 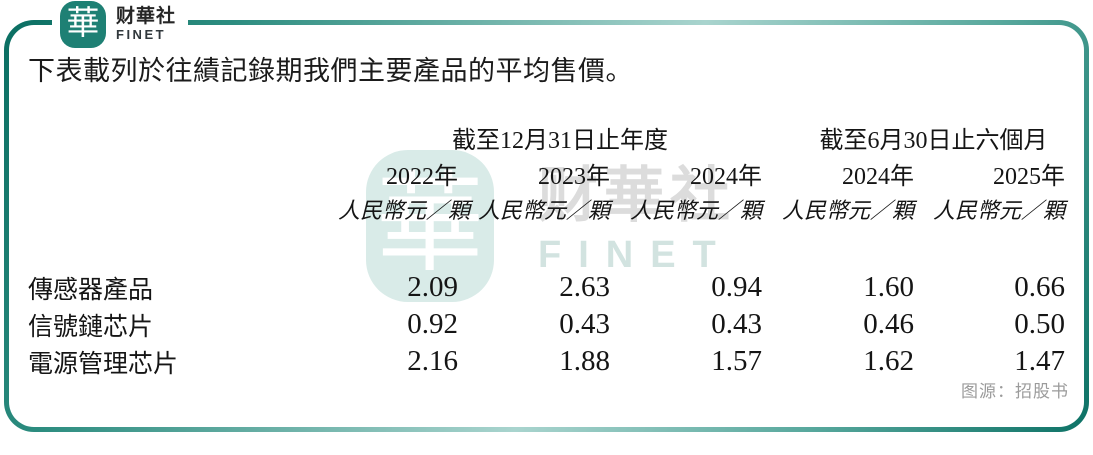 What do you see at coordinates (546, 247) in the screenshot?
I see `spacer-row` at bounding box center [546, 247].